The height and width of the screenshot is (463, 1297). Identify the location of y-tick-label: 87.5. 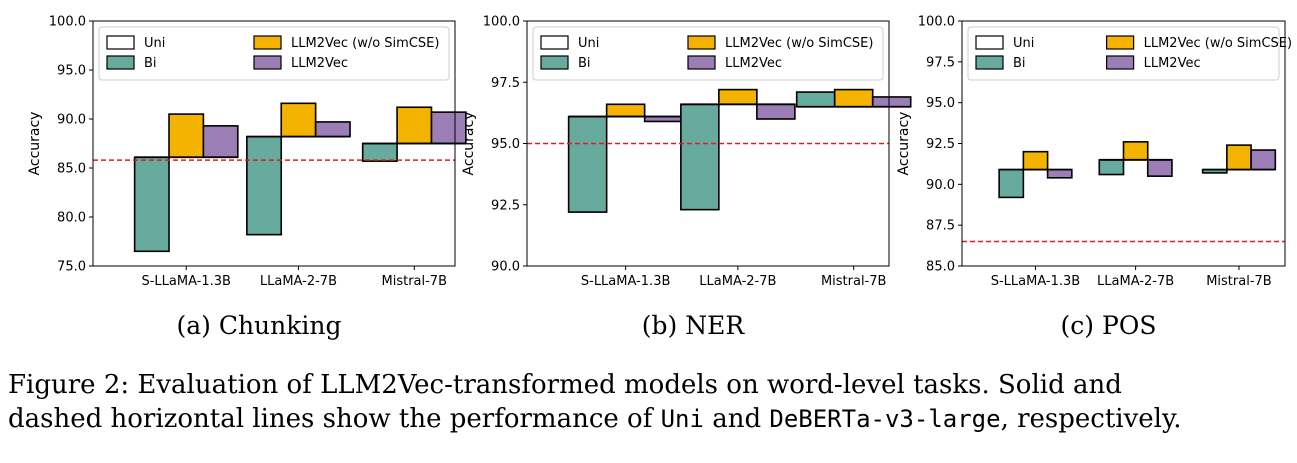
(940, 226).